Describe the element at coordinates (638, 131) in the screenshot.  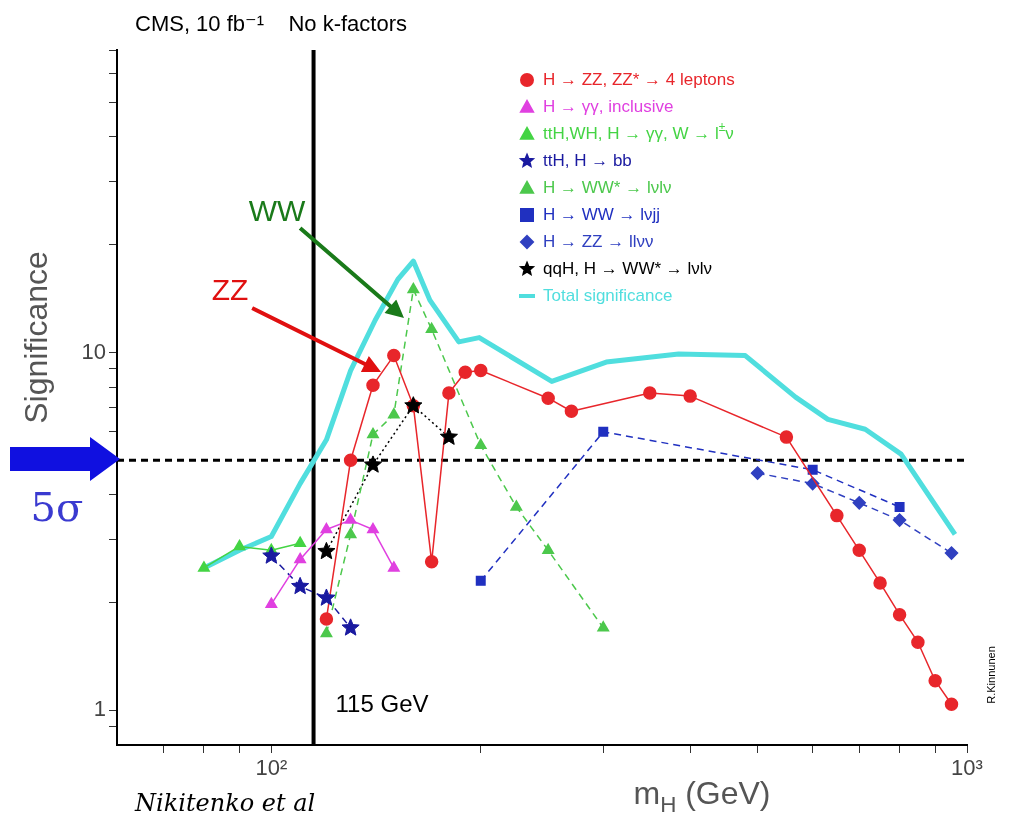
I see `legend-label: ttH,WH, H → γγ, W → l±ν` at that location.